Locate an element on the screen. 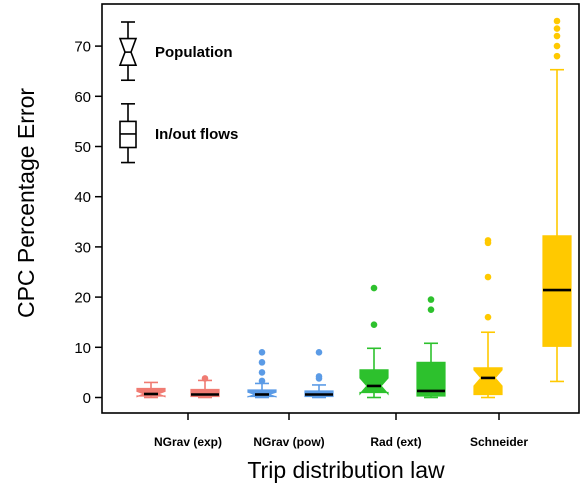 This screenshot has width=587, height=493. y-tick-label: 40 is located at coordinates (82, 197).